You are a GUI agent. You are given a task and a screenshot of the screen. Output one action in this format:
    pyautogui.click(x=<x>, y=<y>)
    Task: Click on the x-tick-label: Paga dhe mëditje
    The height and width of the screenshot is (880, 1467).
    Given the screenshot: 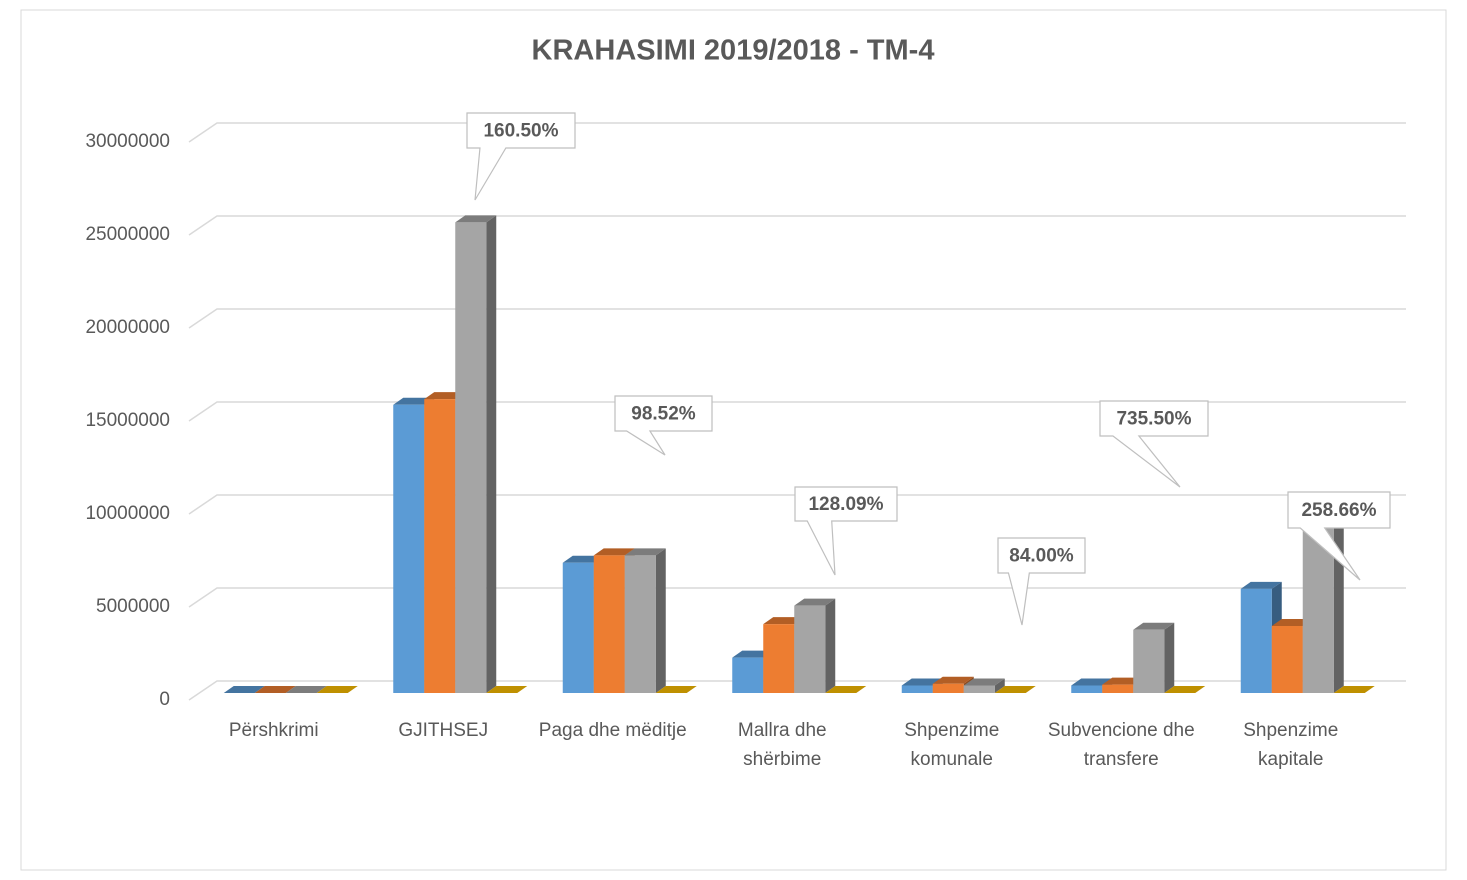 What is the action you would take?
    pyautogui.click(x=612, y=730)
    